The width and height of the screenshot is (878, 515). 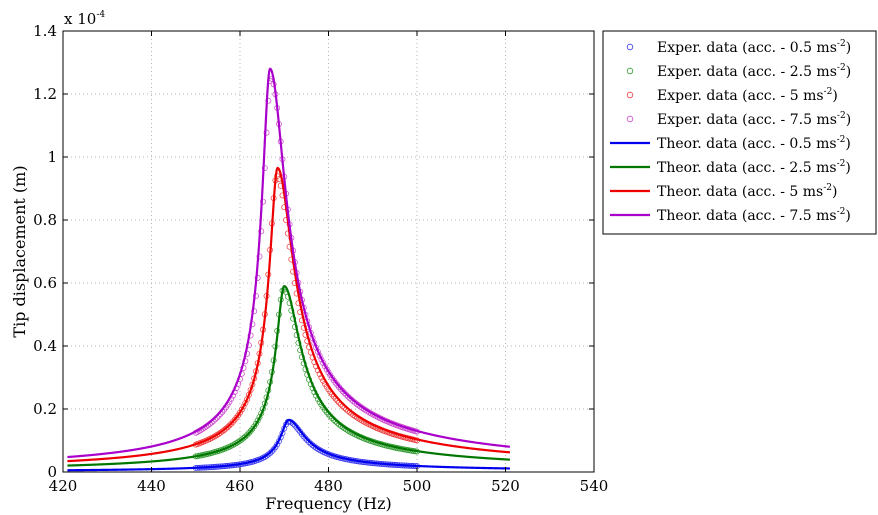 What do you see at coordinates (594, 486) in the screenshot?
I see `x-tick-label: 540` at bounding box center [594, 486].